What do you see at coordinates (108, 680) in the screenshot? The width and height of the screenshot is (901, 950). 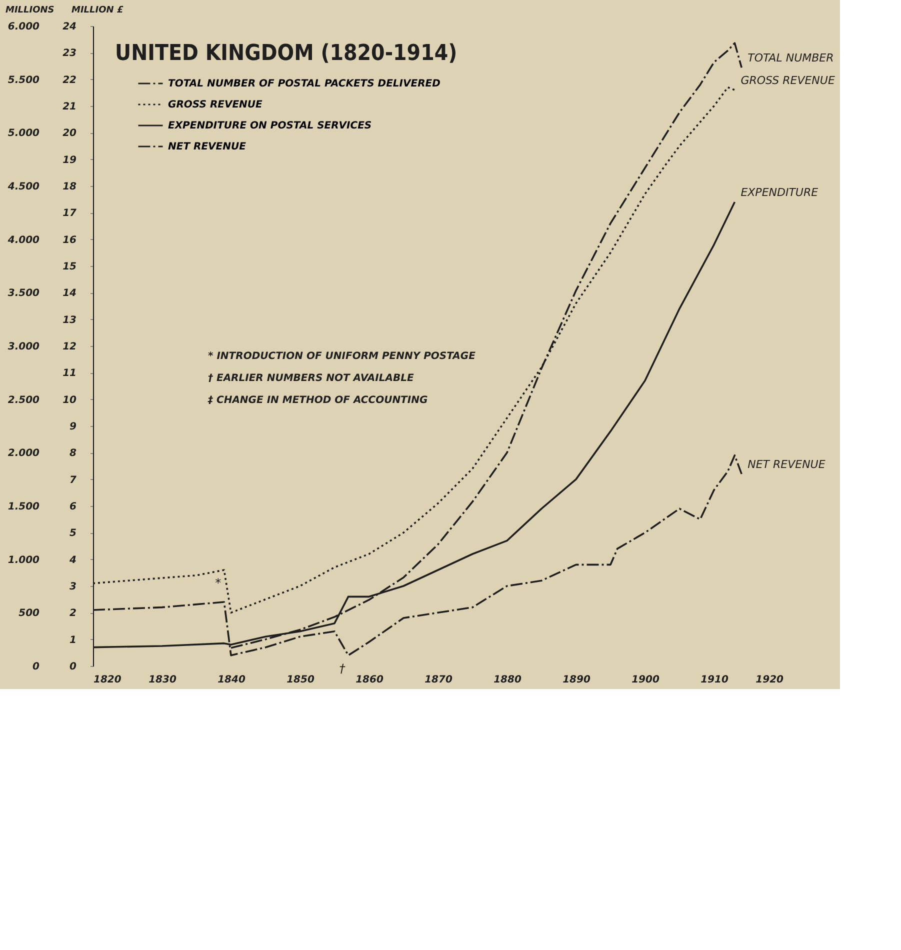 I see `x-tick-label: 1820` at bounding box center [108, 680].